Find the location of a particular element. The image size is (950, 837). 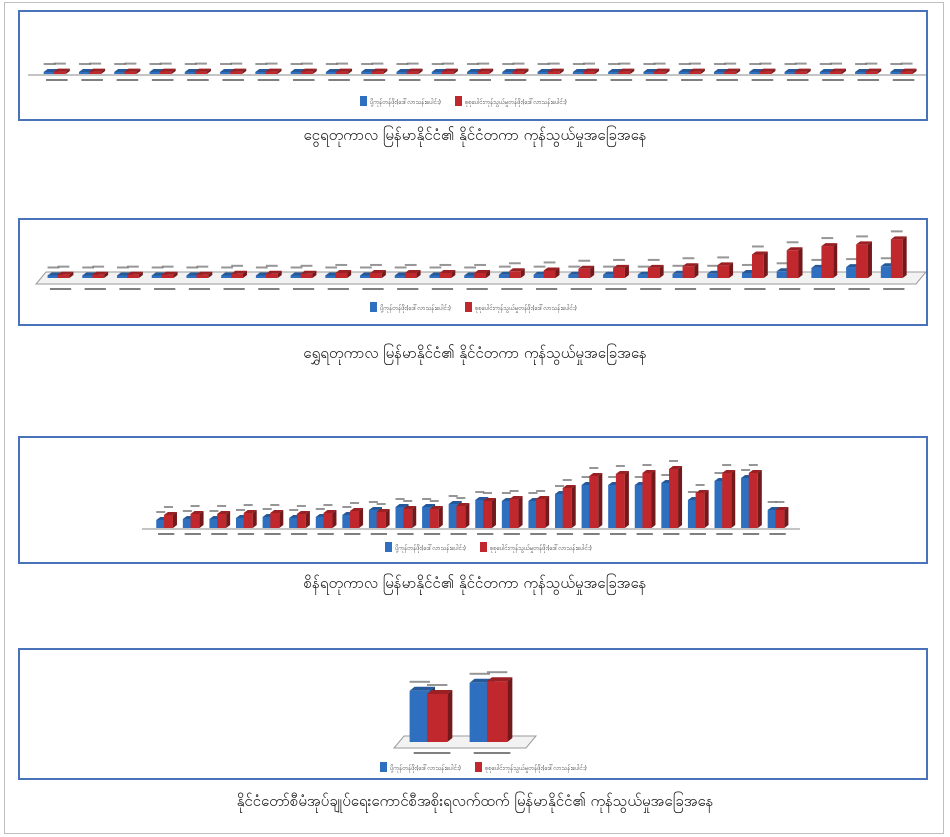

legend-swatch-export is located at coordinates (388, 547).